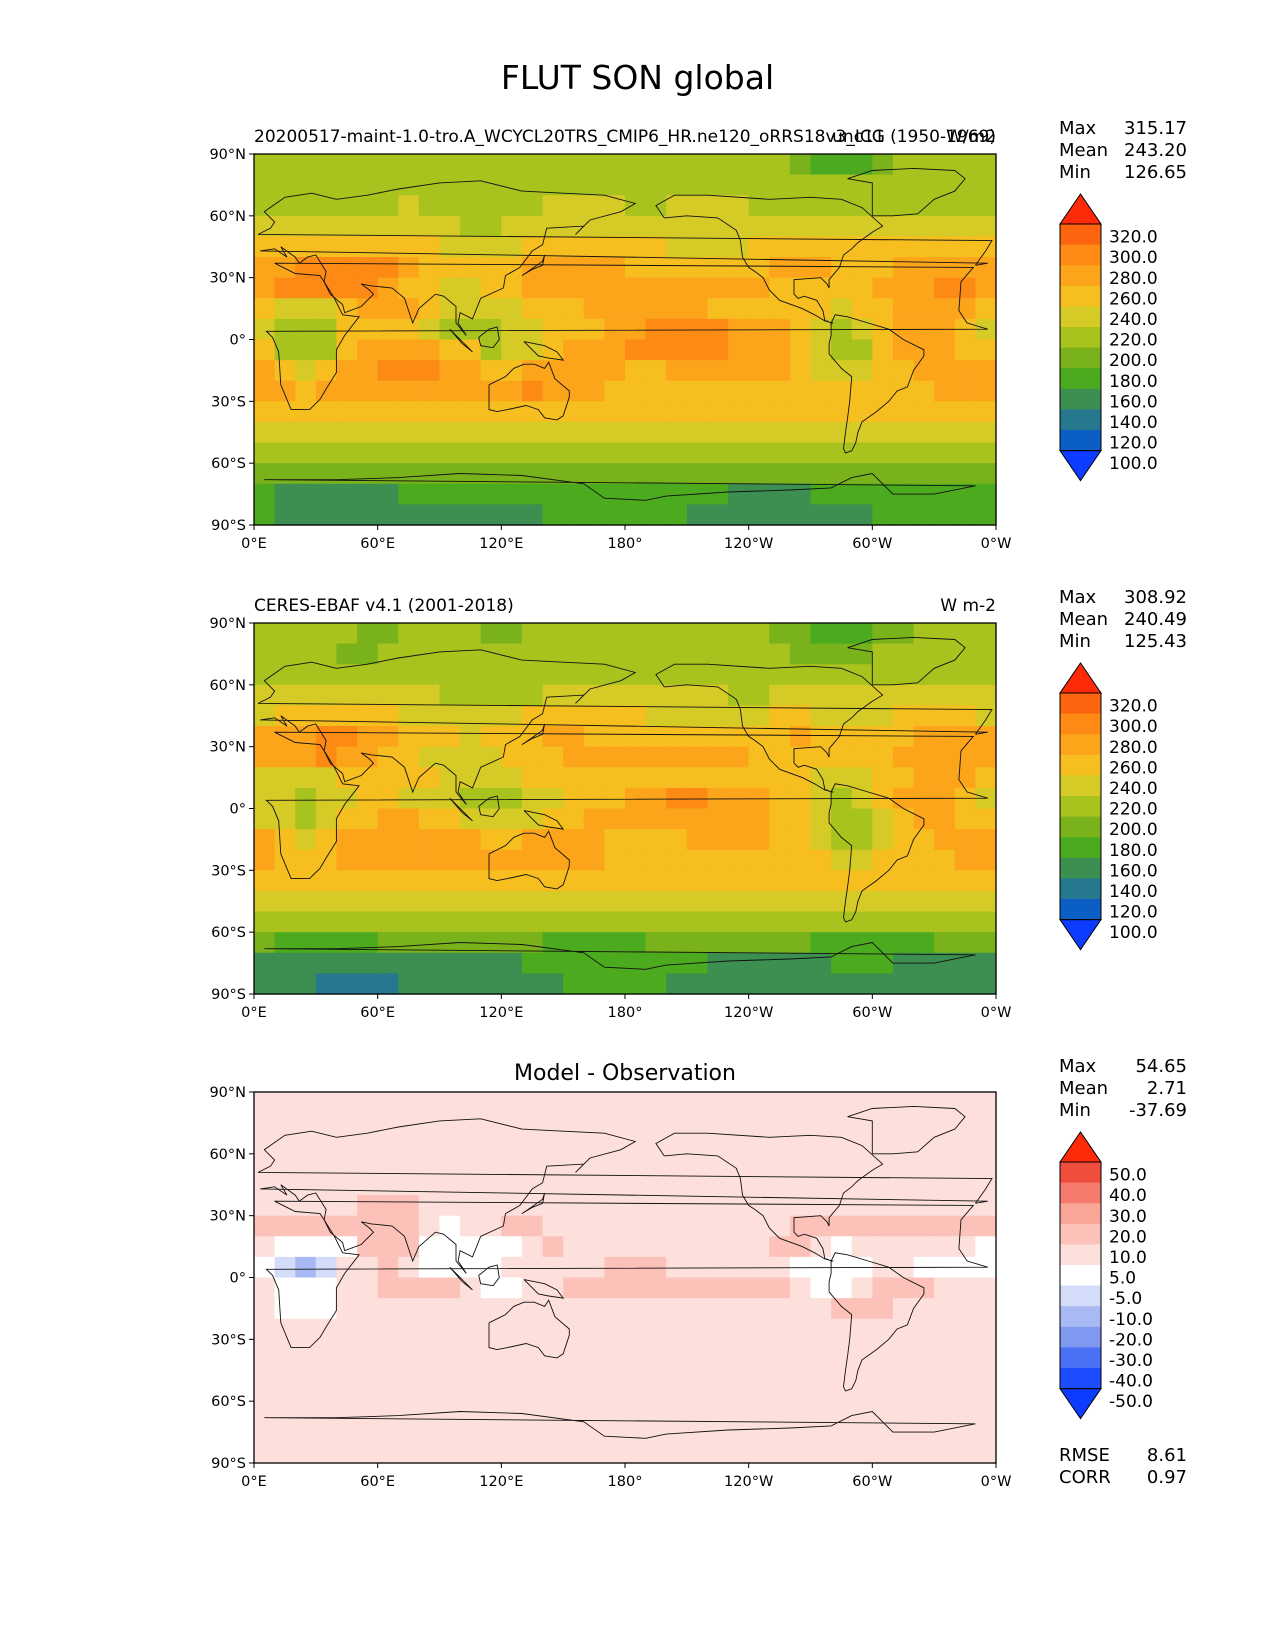 This screenshot has width=1275, height=1650. Describe the element at coordinates (501, 544) in the screenshot. I see `x-tick-label: 120°E` at that location.